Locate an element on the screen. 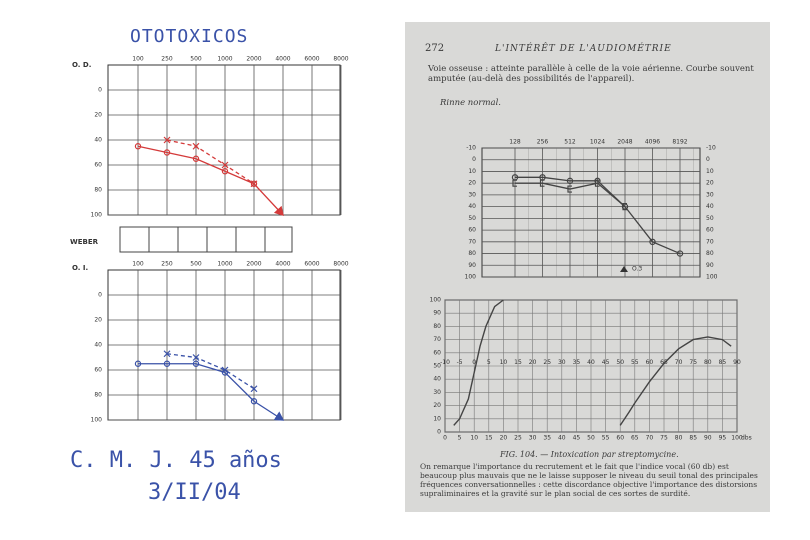 This screenshot has width=810, height=540. x-tick-label: 95 is located at coordinates (723, 438).